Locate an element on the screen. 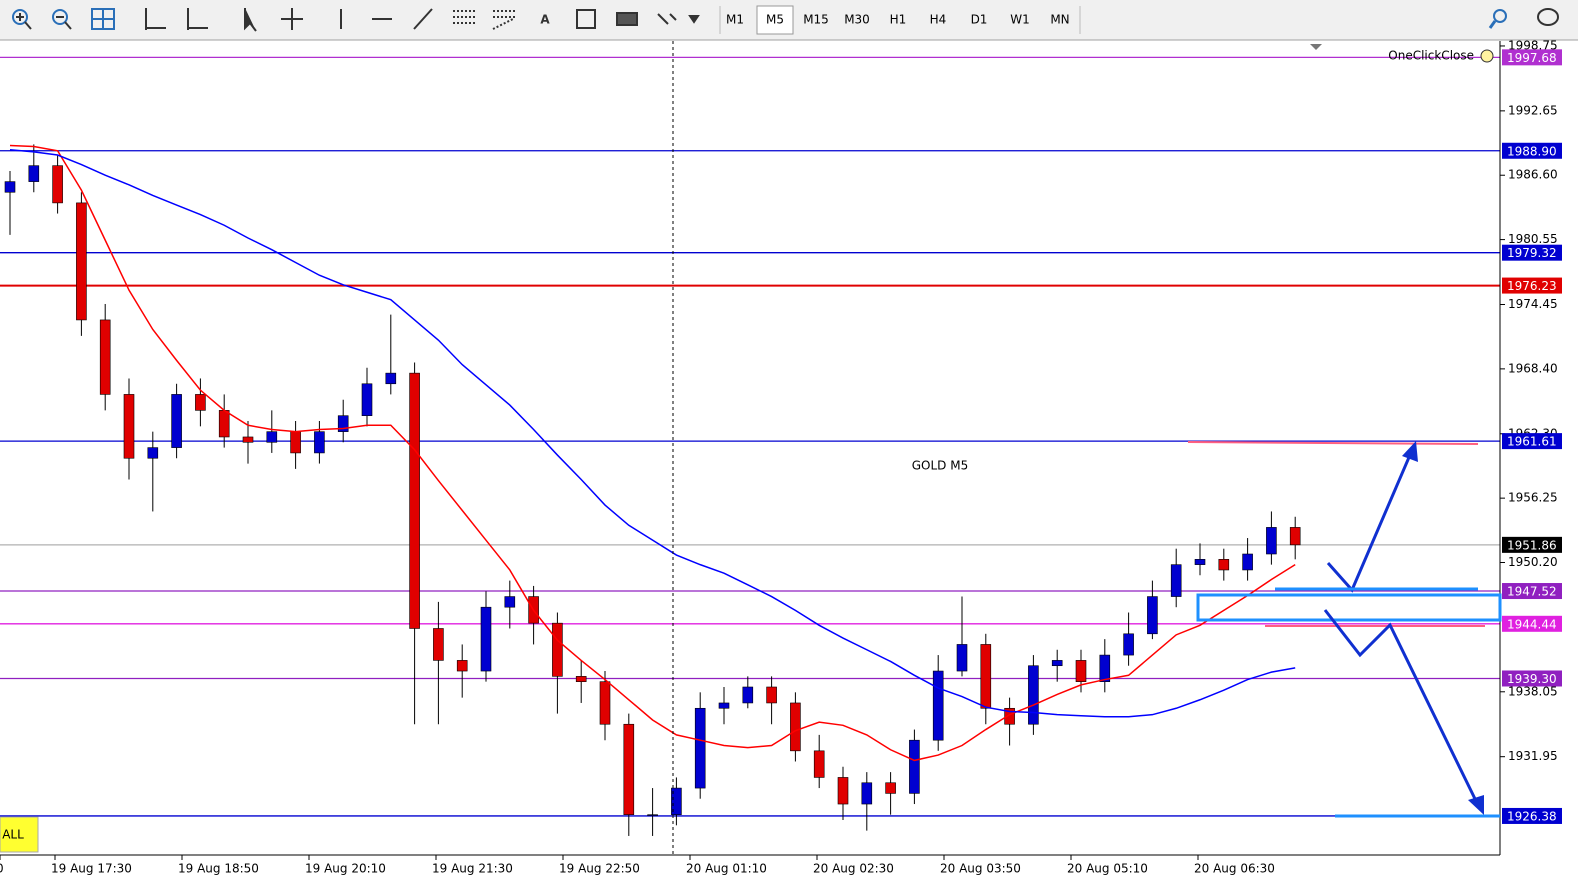 The image size is (1578, 888). price-label: 1961.61 is located at coordinates (1532, 442).